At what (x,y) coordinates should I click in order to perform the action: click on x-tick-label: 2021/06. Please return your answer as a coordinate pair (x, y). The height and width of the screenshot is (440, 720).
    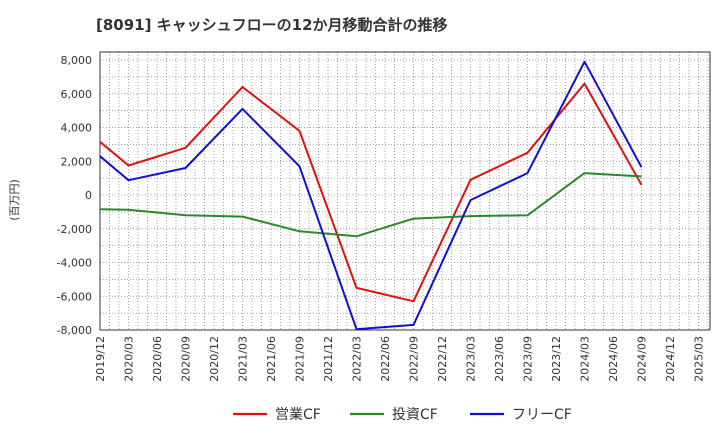
    Looking at the image, I should click on (271, 359).